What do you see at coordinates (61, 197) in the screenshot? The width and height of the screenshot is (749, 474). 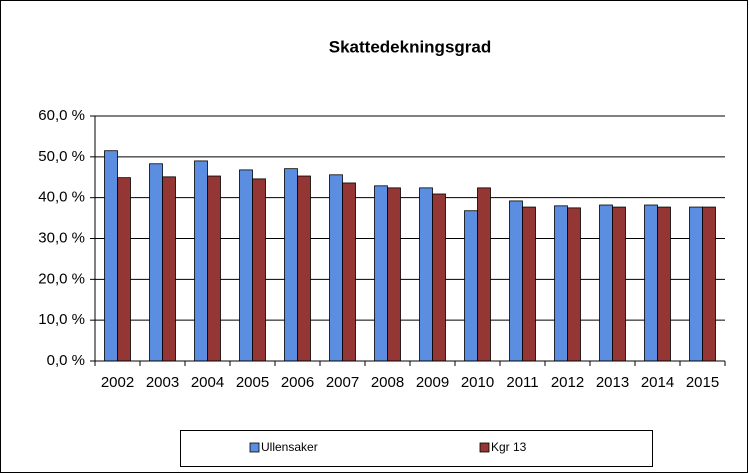 I see `y-tick-label: 40,0 %` at bounding box center [61, 197].